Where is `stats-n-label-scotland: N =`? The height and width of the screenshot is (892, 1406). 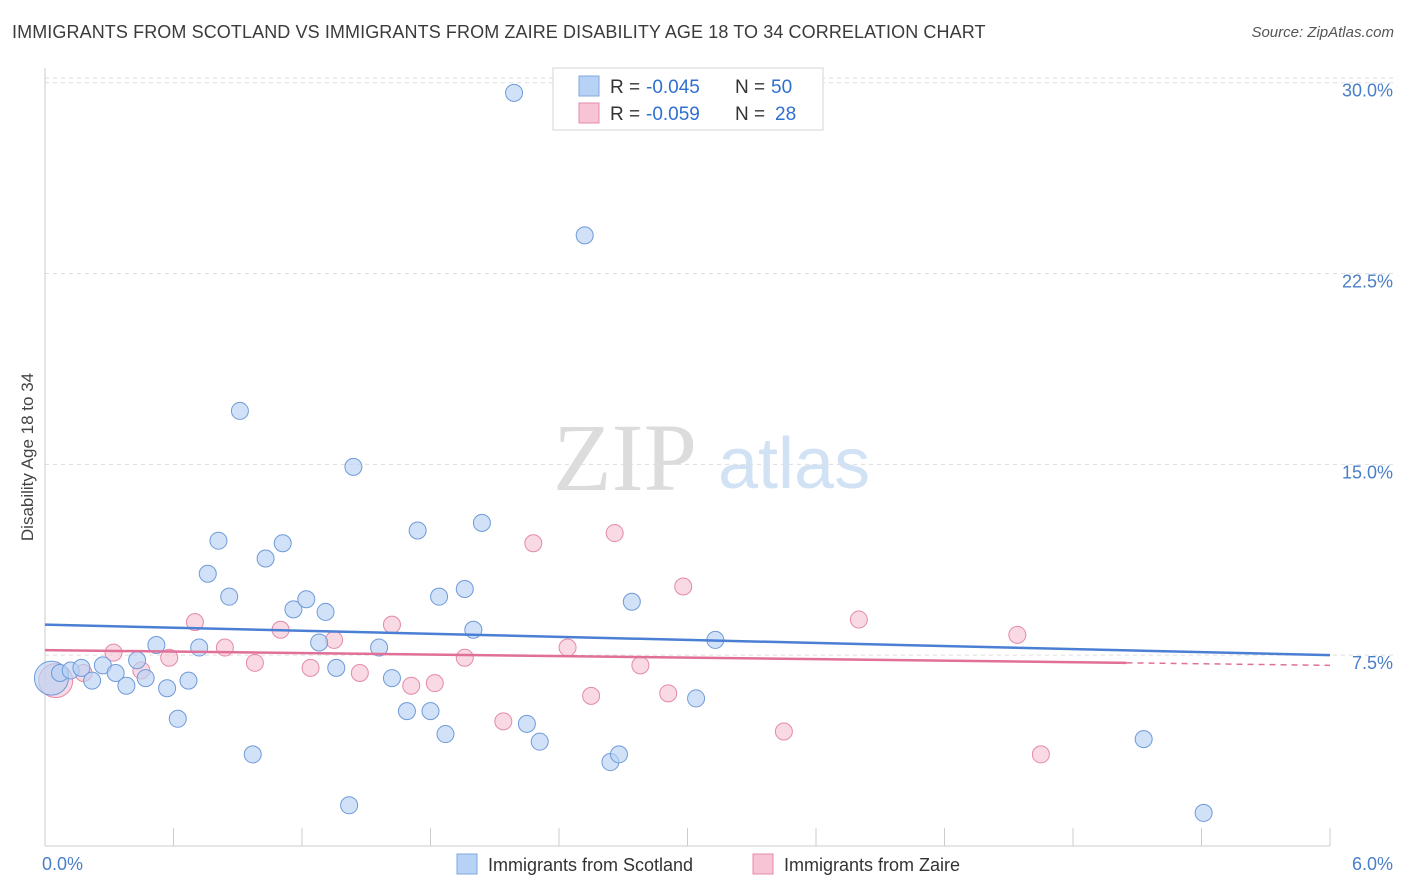 stats-n-label-scotland: N = is located at coordinates (750, 87).